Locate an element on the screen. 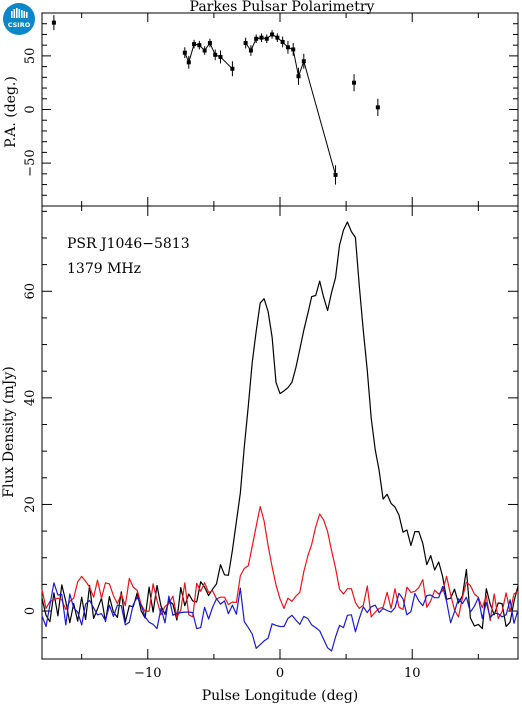 This screenshot has height=710, width=522. flux-ytick-label: 0 is located at coordinates (30, 611).